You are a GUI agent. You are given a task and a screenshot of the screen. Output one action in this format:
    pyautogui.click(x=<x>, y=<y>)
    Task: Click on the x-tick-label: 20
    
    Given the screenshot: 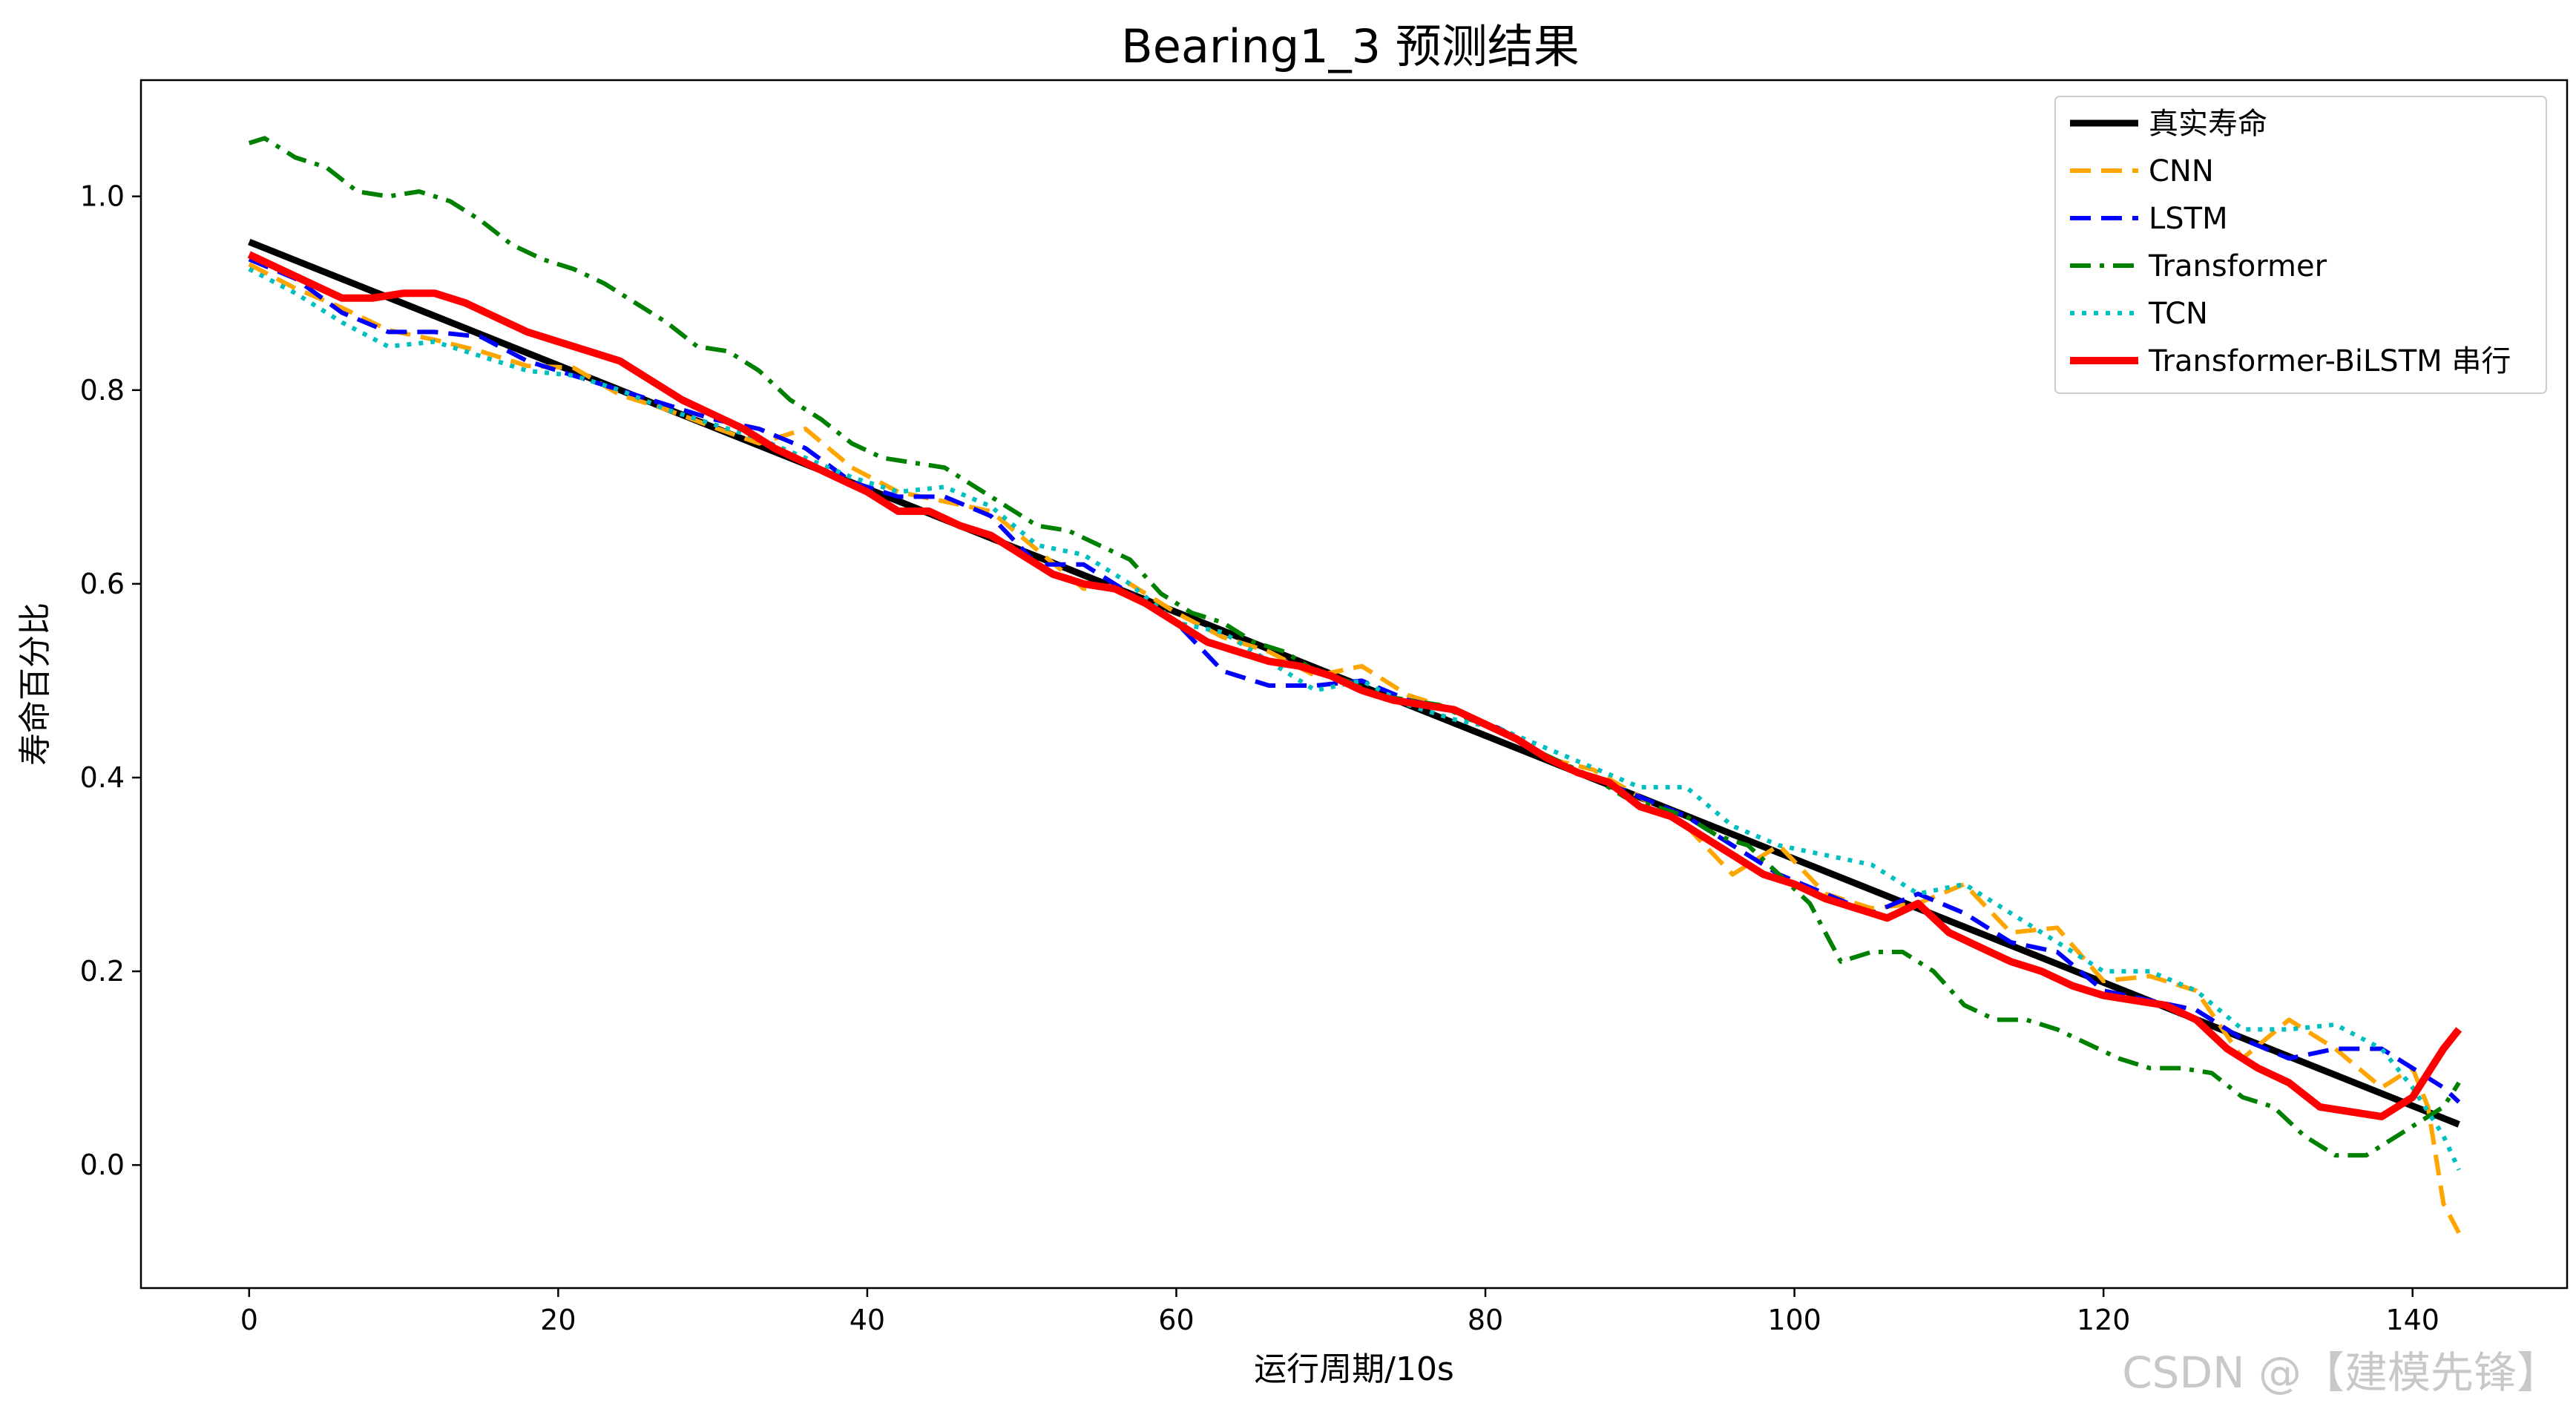 What is the action you would take?
    pyautogui.click(x=558, y=1320)
    